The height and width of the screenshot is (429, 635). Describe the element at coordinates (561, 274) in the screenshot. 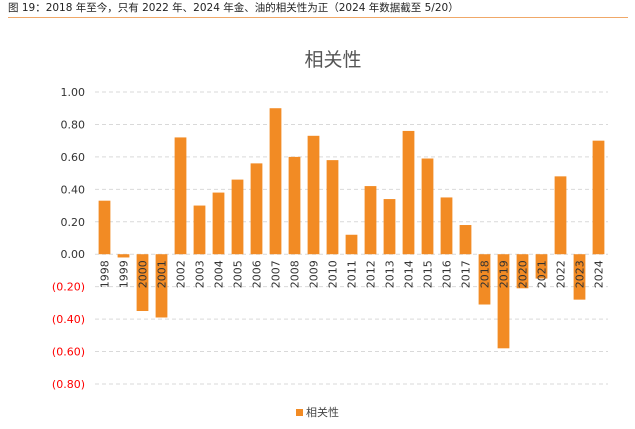

I see `x-tick-label: 2022` at that location.